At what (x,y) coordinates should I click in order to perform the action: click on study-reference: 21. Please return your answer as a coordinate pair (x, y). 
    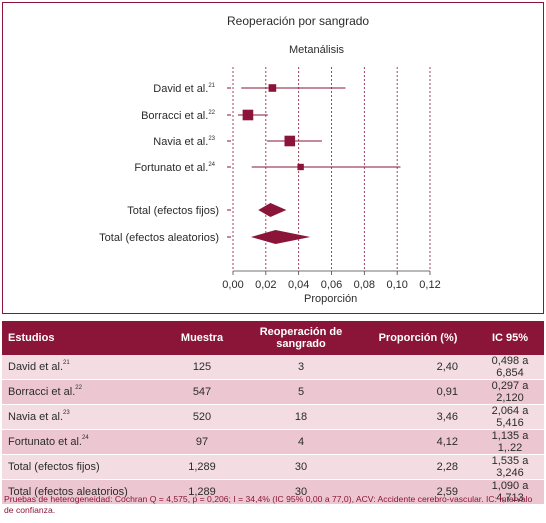
    Looking at the image, I should click on (211, 86).